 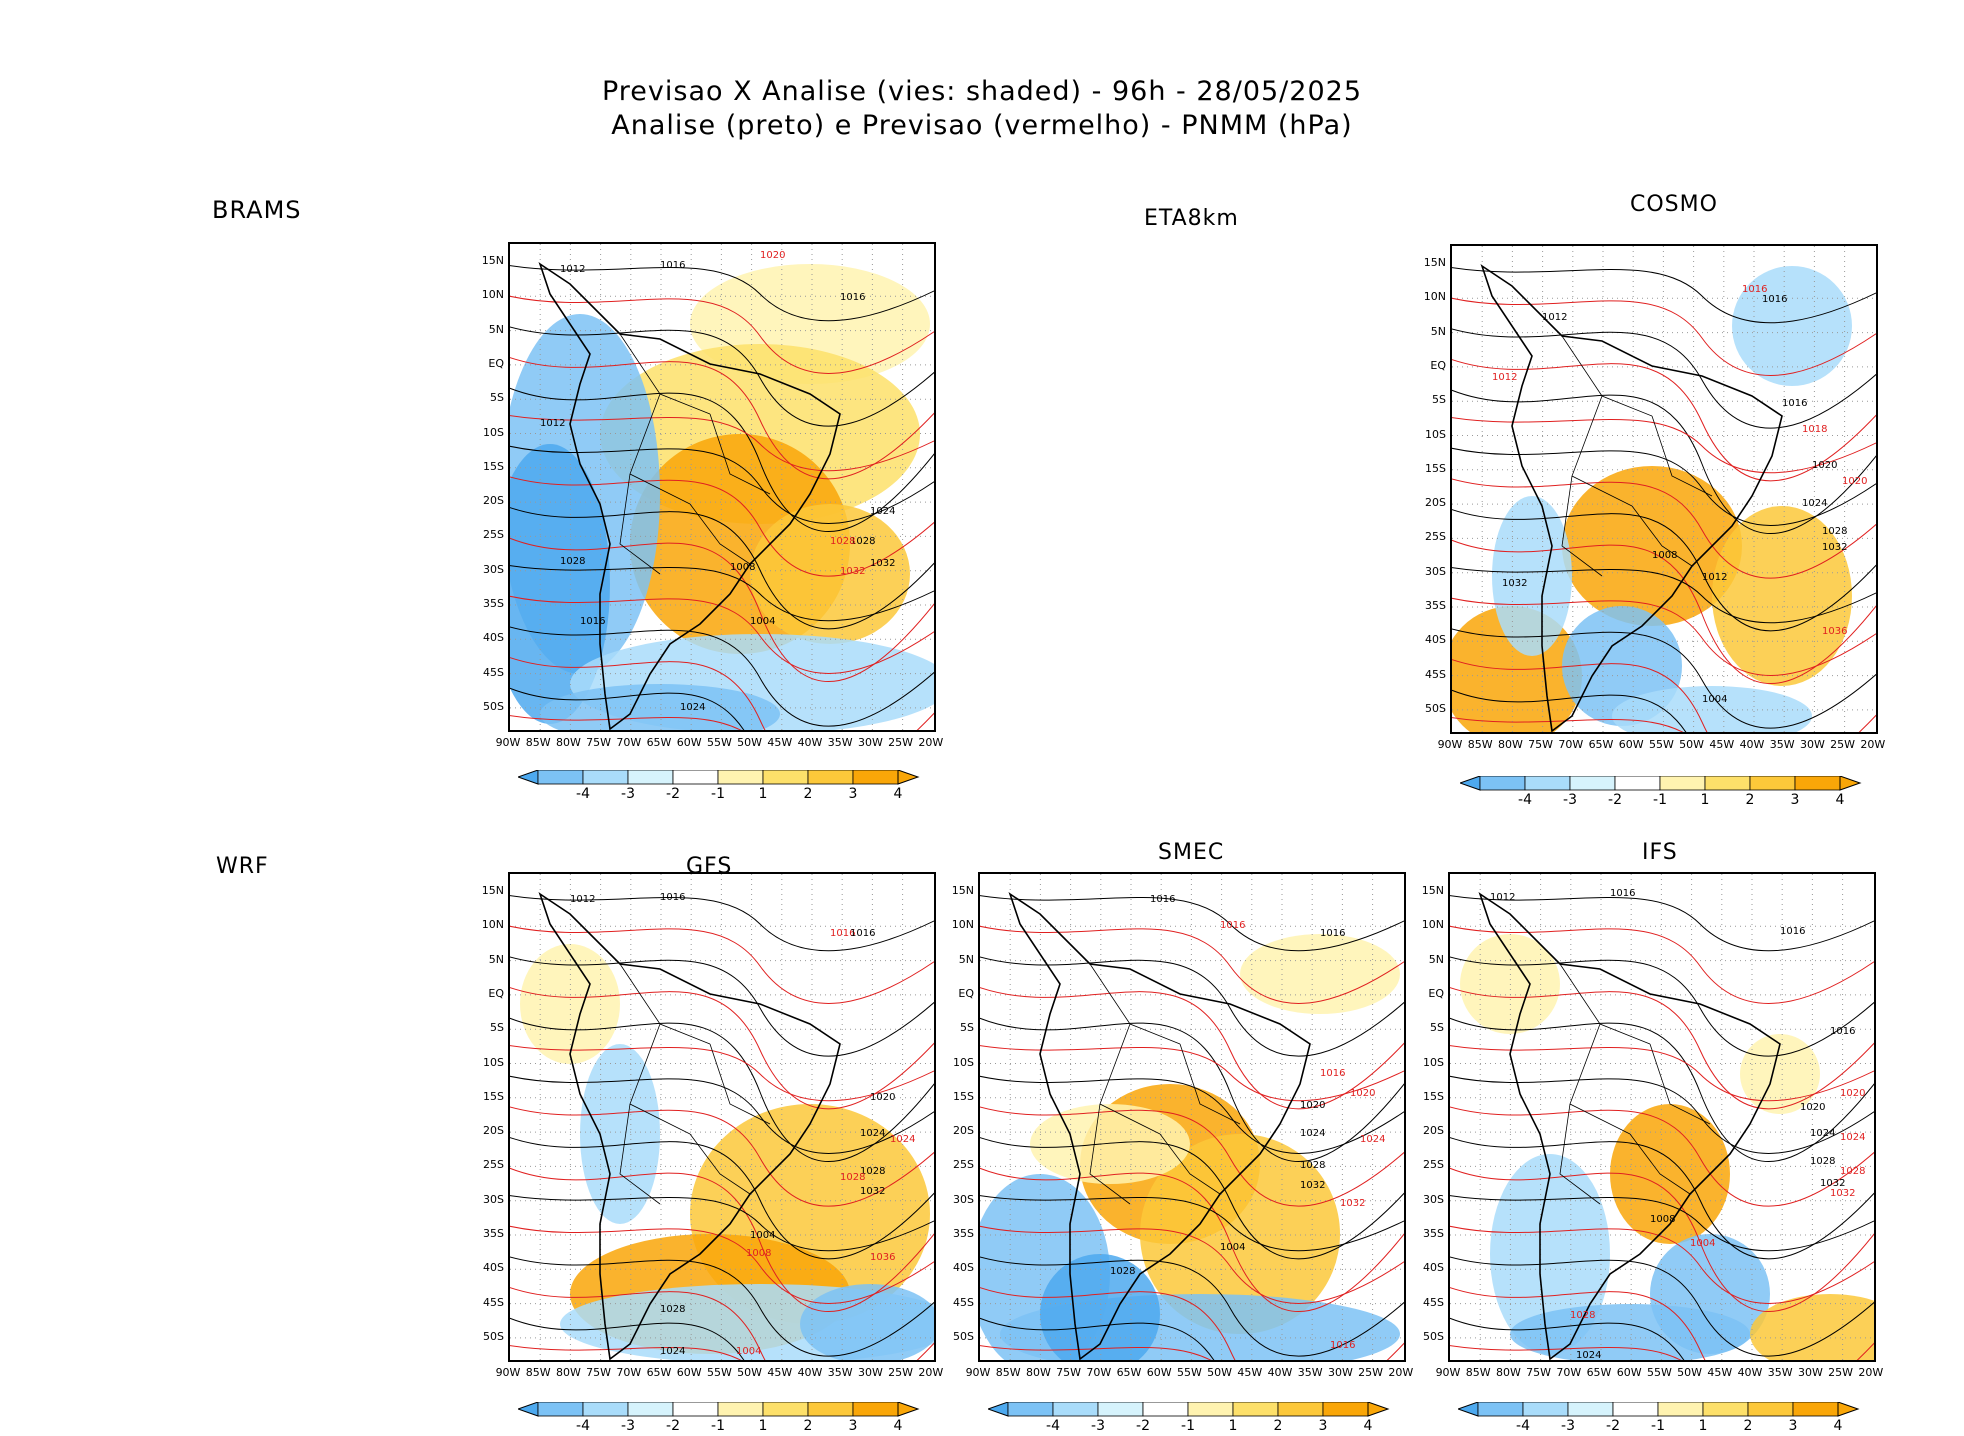 What do you see at coordinates (1436, 959) in the screenshot?
I see `lat-tick-label: 5N` at bounding box center [1436, 959].